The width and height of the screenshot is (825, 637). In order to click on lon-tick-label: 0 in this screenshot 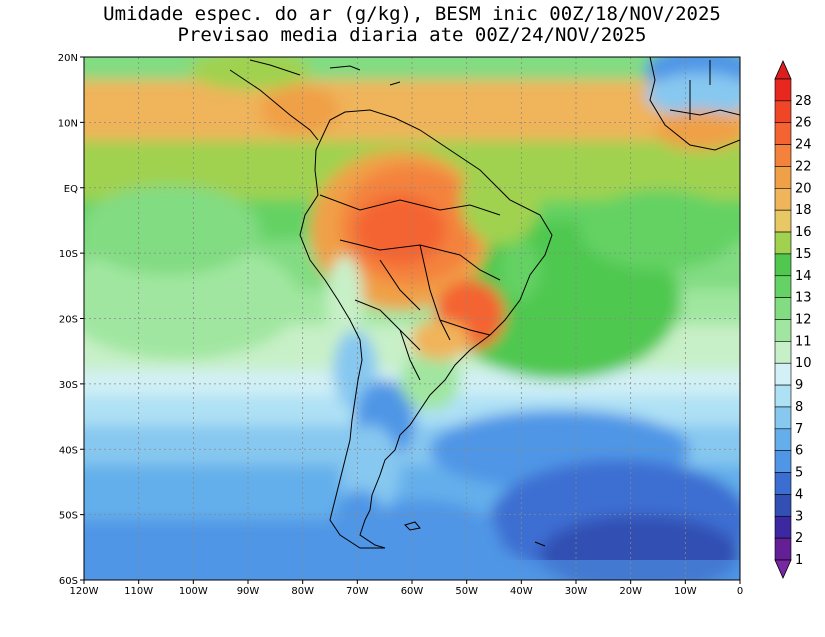, I will do `click(740, 591)`.